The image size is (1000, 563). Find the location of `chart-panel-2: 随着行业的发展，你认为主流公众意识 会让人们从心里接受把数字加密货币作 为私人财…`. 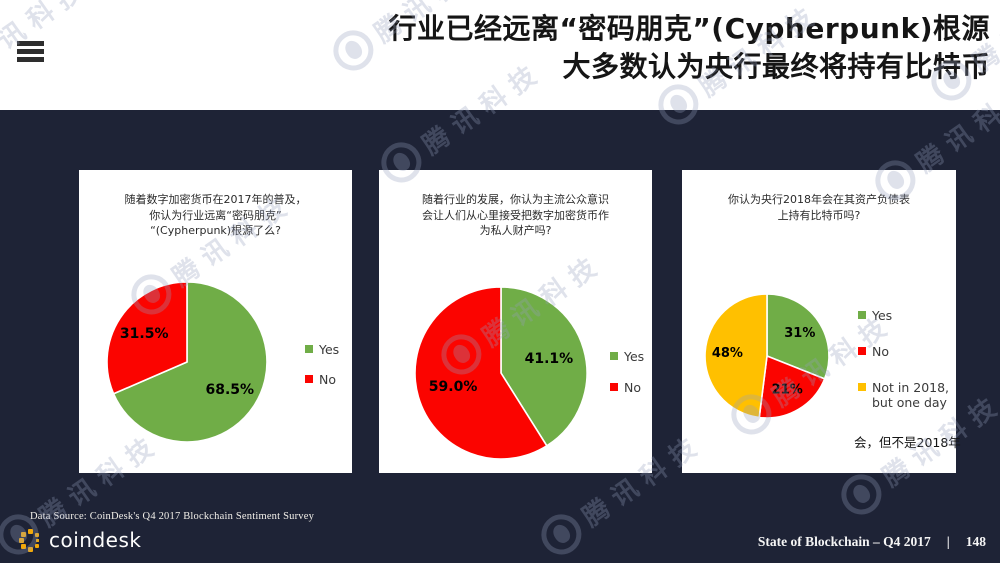

chart-panel-2: 随着行业的发展，你认为主流公众意识 会让人们从心里接受把数字加密货币作 为私人财… is located at coordinates (515, 321).